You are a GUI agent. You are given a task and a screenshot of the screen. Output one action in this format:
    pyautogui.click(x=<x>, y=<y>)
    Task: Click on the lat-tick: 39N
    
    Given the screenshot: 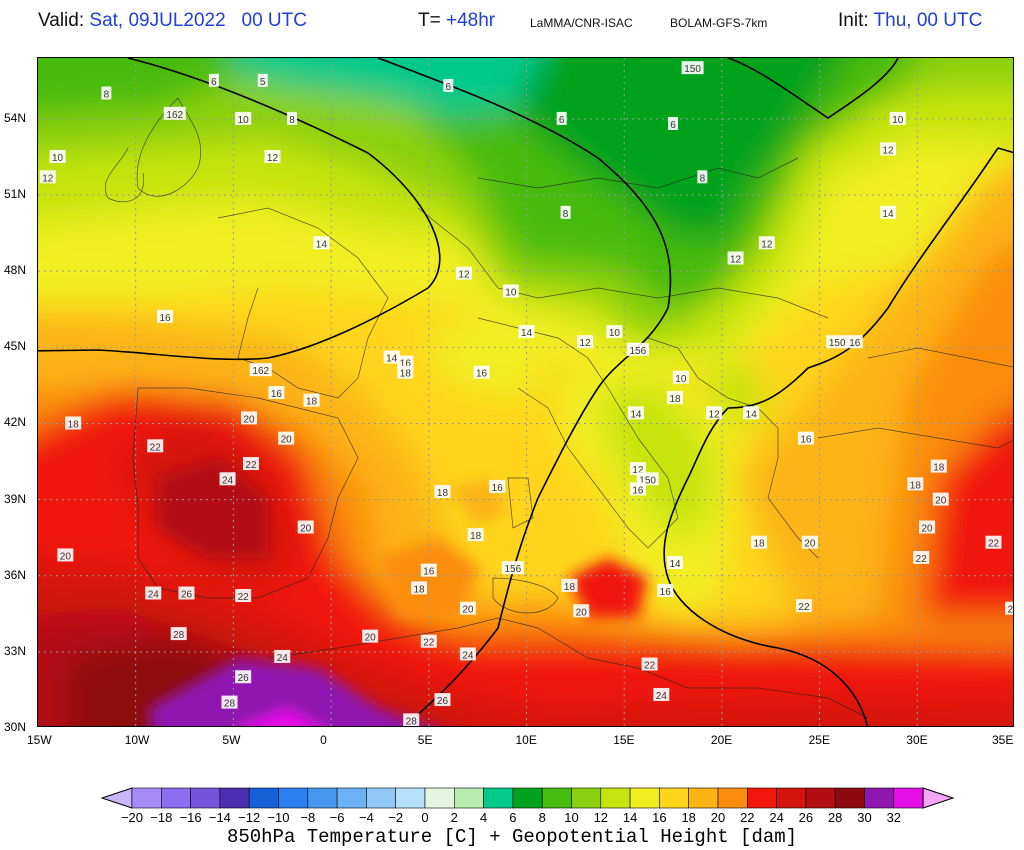 What is the action you would take?
    pyautogui.click(x=15, y=498)
    